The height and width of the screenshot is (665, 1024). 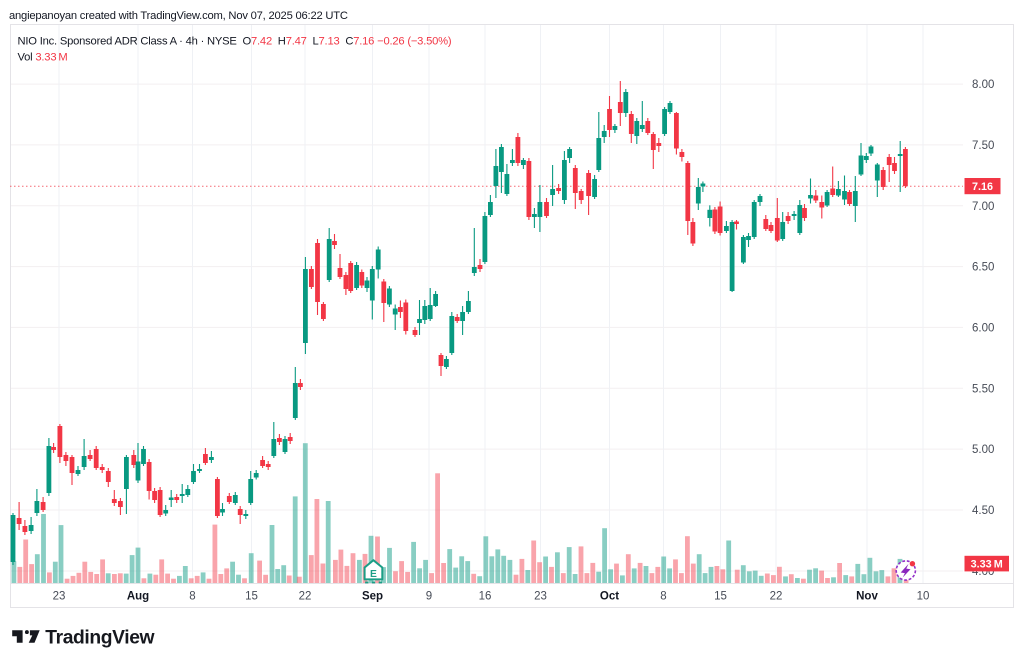 What do you see at coordinates (373, 574) in the screenshot?
I see `svg-text: E` at bounding box center [373, 574].